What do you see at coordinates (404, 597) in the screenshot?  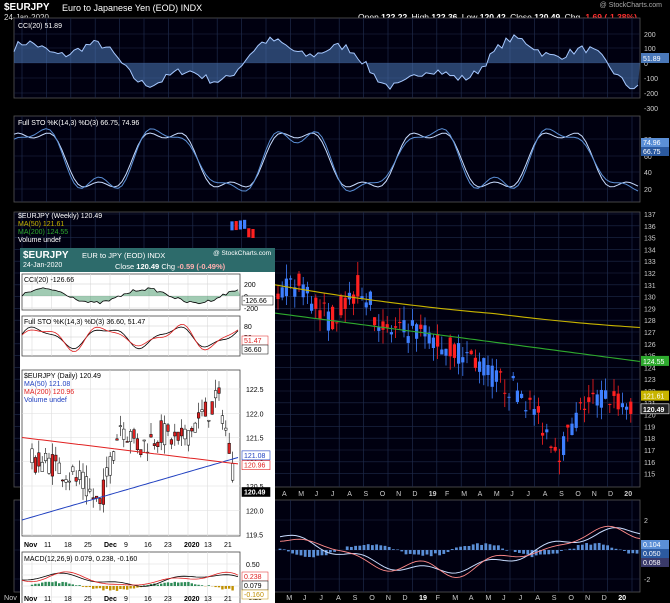 I see `bottom-axis-label: D` at bounding box center [404, 597].